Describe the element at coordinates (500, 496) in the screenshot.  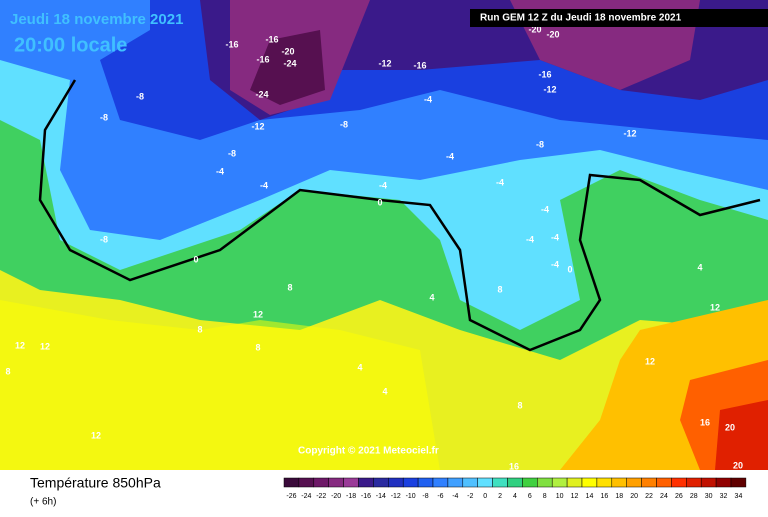
I see `legend-label: 2` at that location.